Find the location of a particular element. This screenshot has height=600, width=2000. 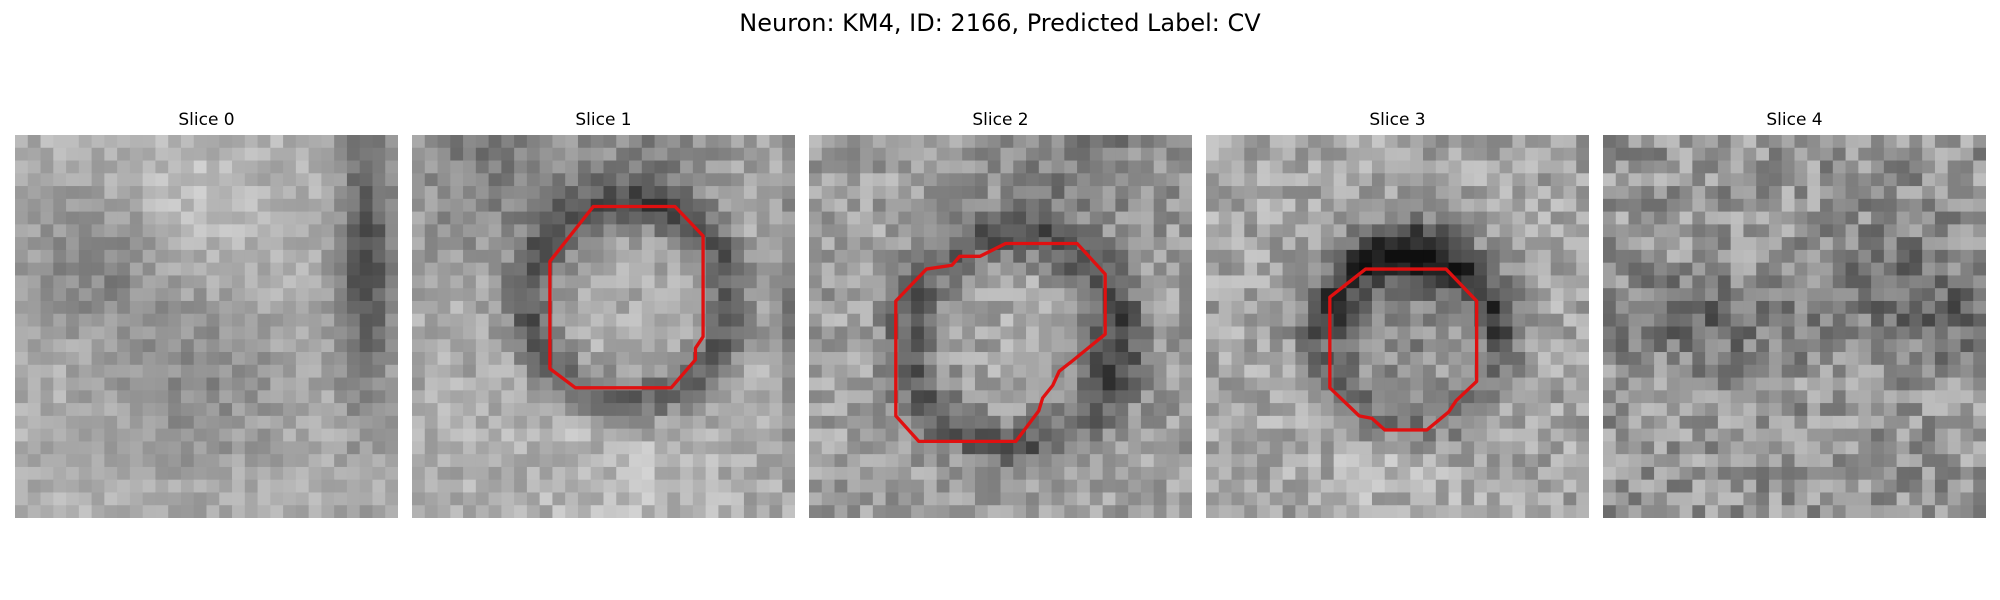

slice-title-4: Slice 4 is located at coordinates (1794, 120).